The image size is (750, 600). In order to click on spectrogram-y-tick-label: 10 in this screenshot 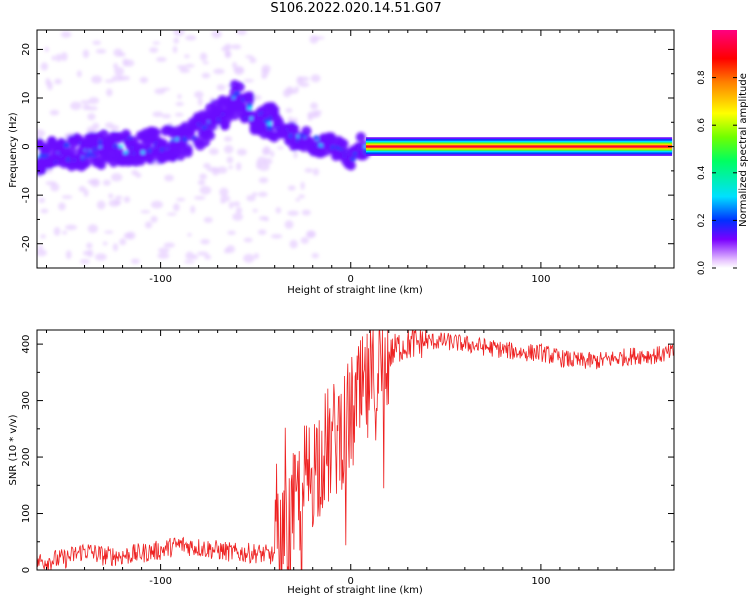, I will do `click(26, 98)`.